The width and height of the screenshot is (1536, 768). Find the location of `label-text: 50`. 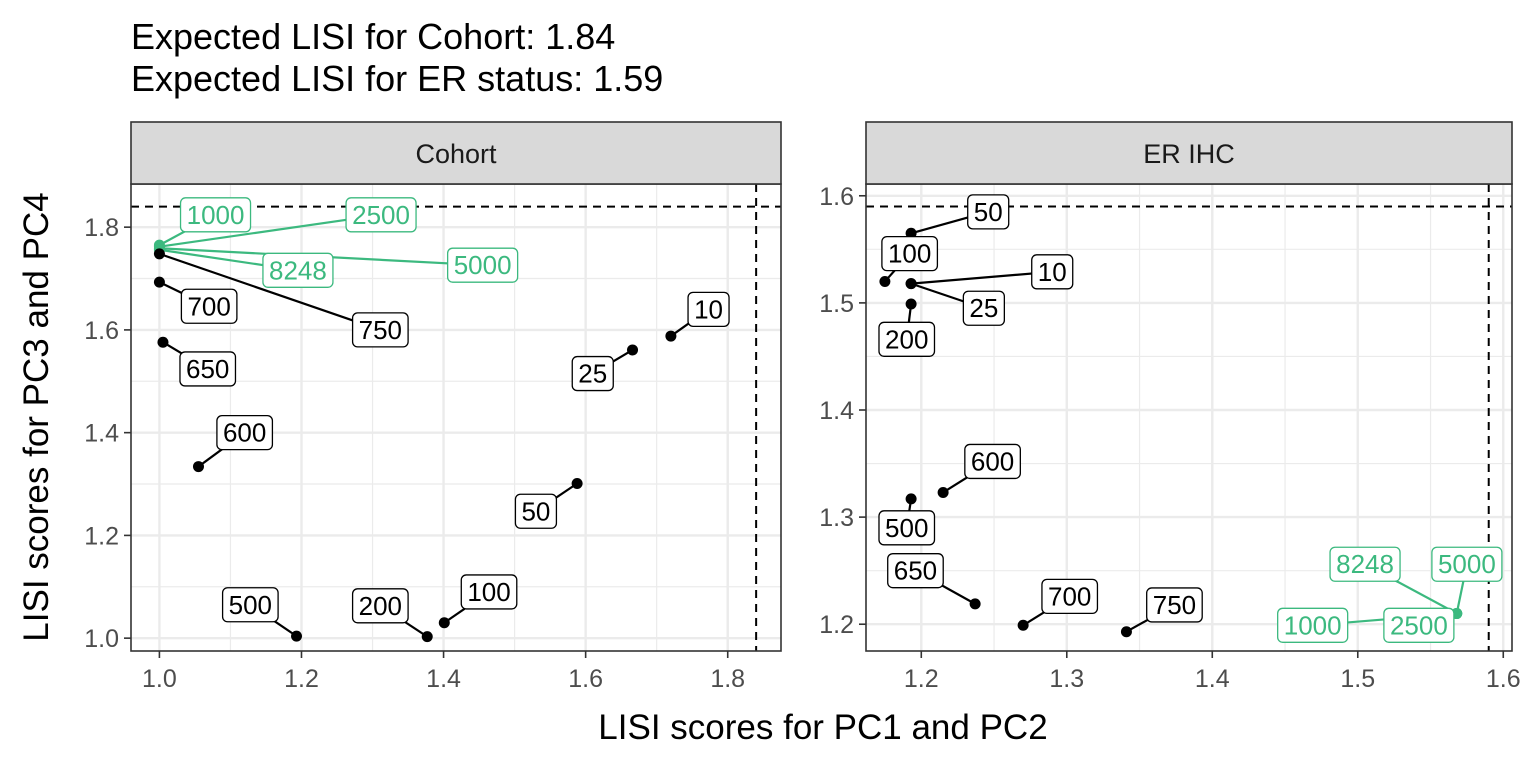

label-text: 50 is located at coordinates (988, 212).